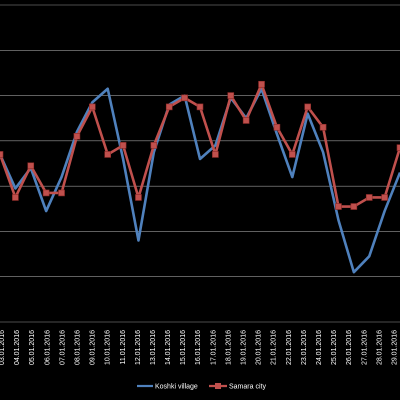 This screenshot has width=400, height=400. What do you see at coordinates (176, 387) in the screenshot?
I see `legend-label-koshki-village: Koshki village` at bounding box center [176, 387].